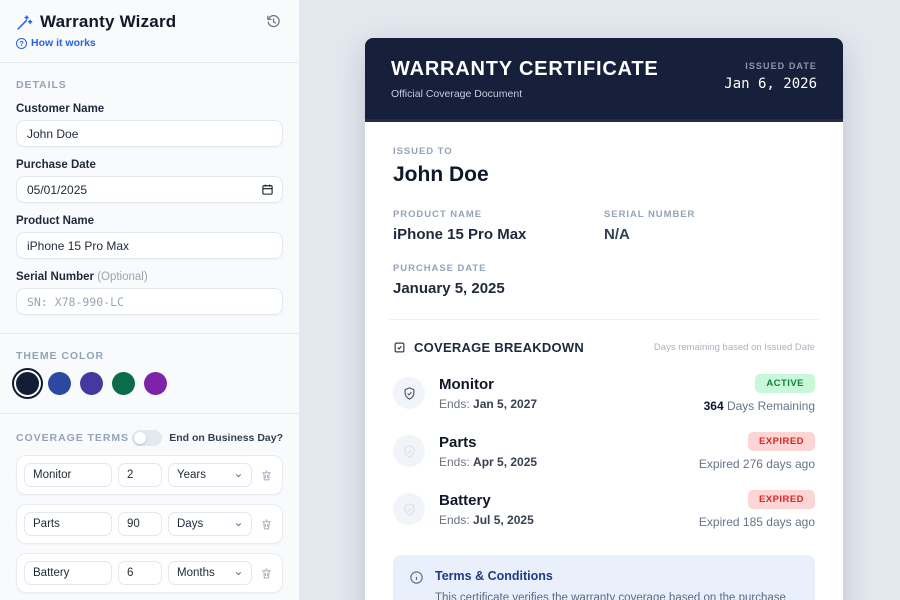 This screenshot has width=900, height=600. What do you see at coordinates (147, 438) in the screenshot?
I see `business-day-toggle` at bounding box center [147, 438].